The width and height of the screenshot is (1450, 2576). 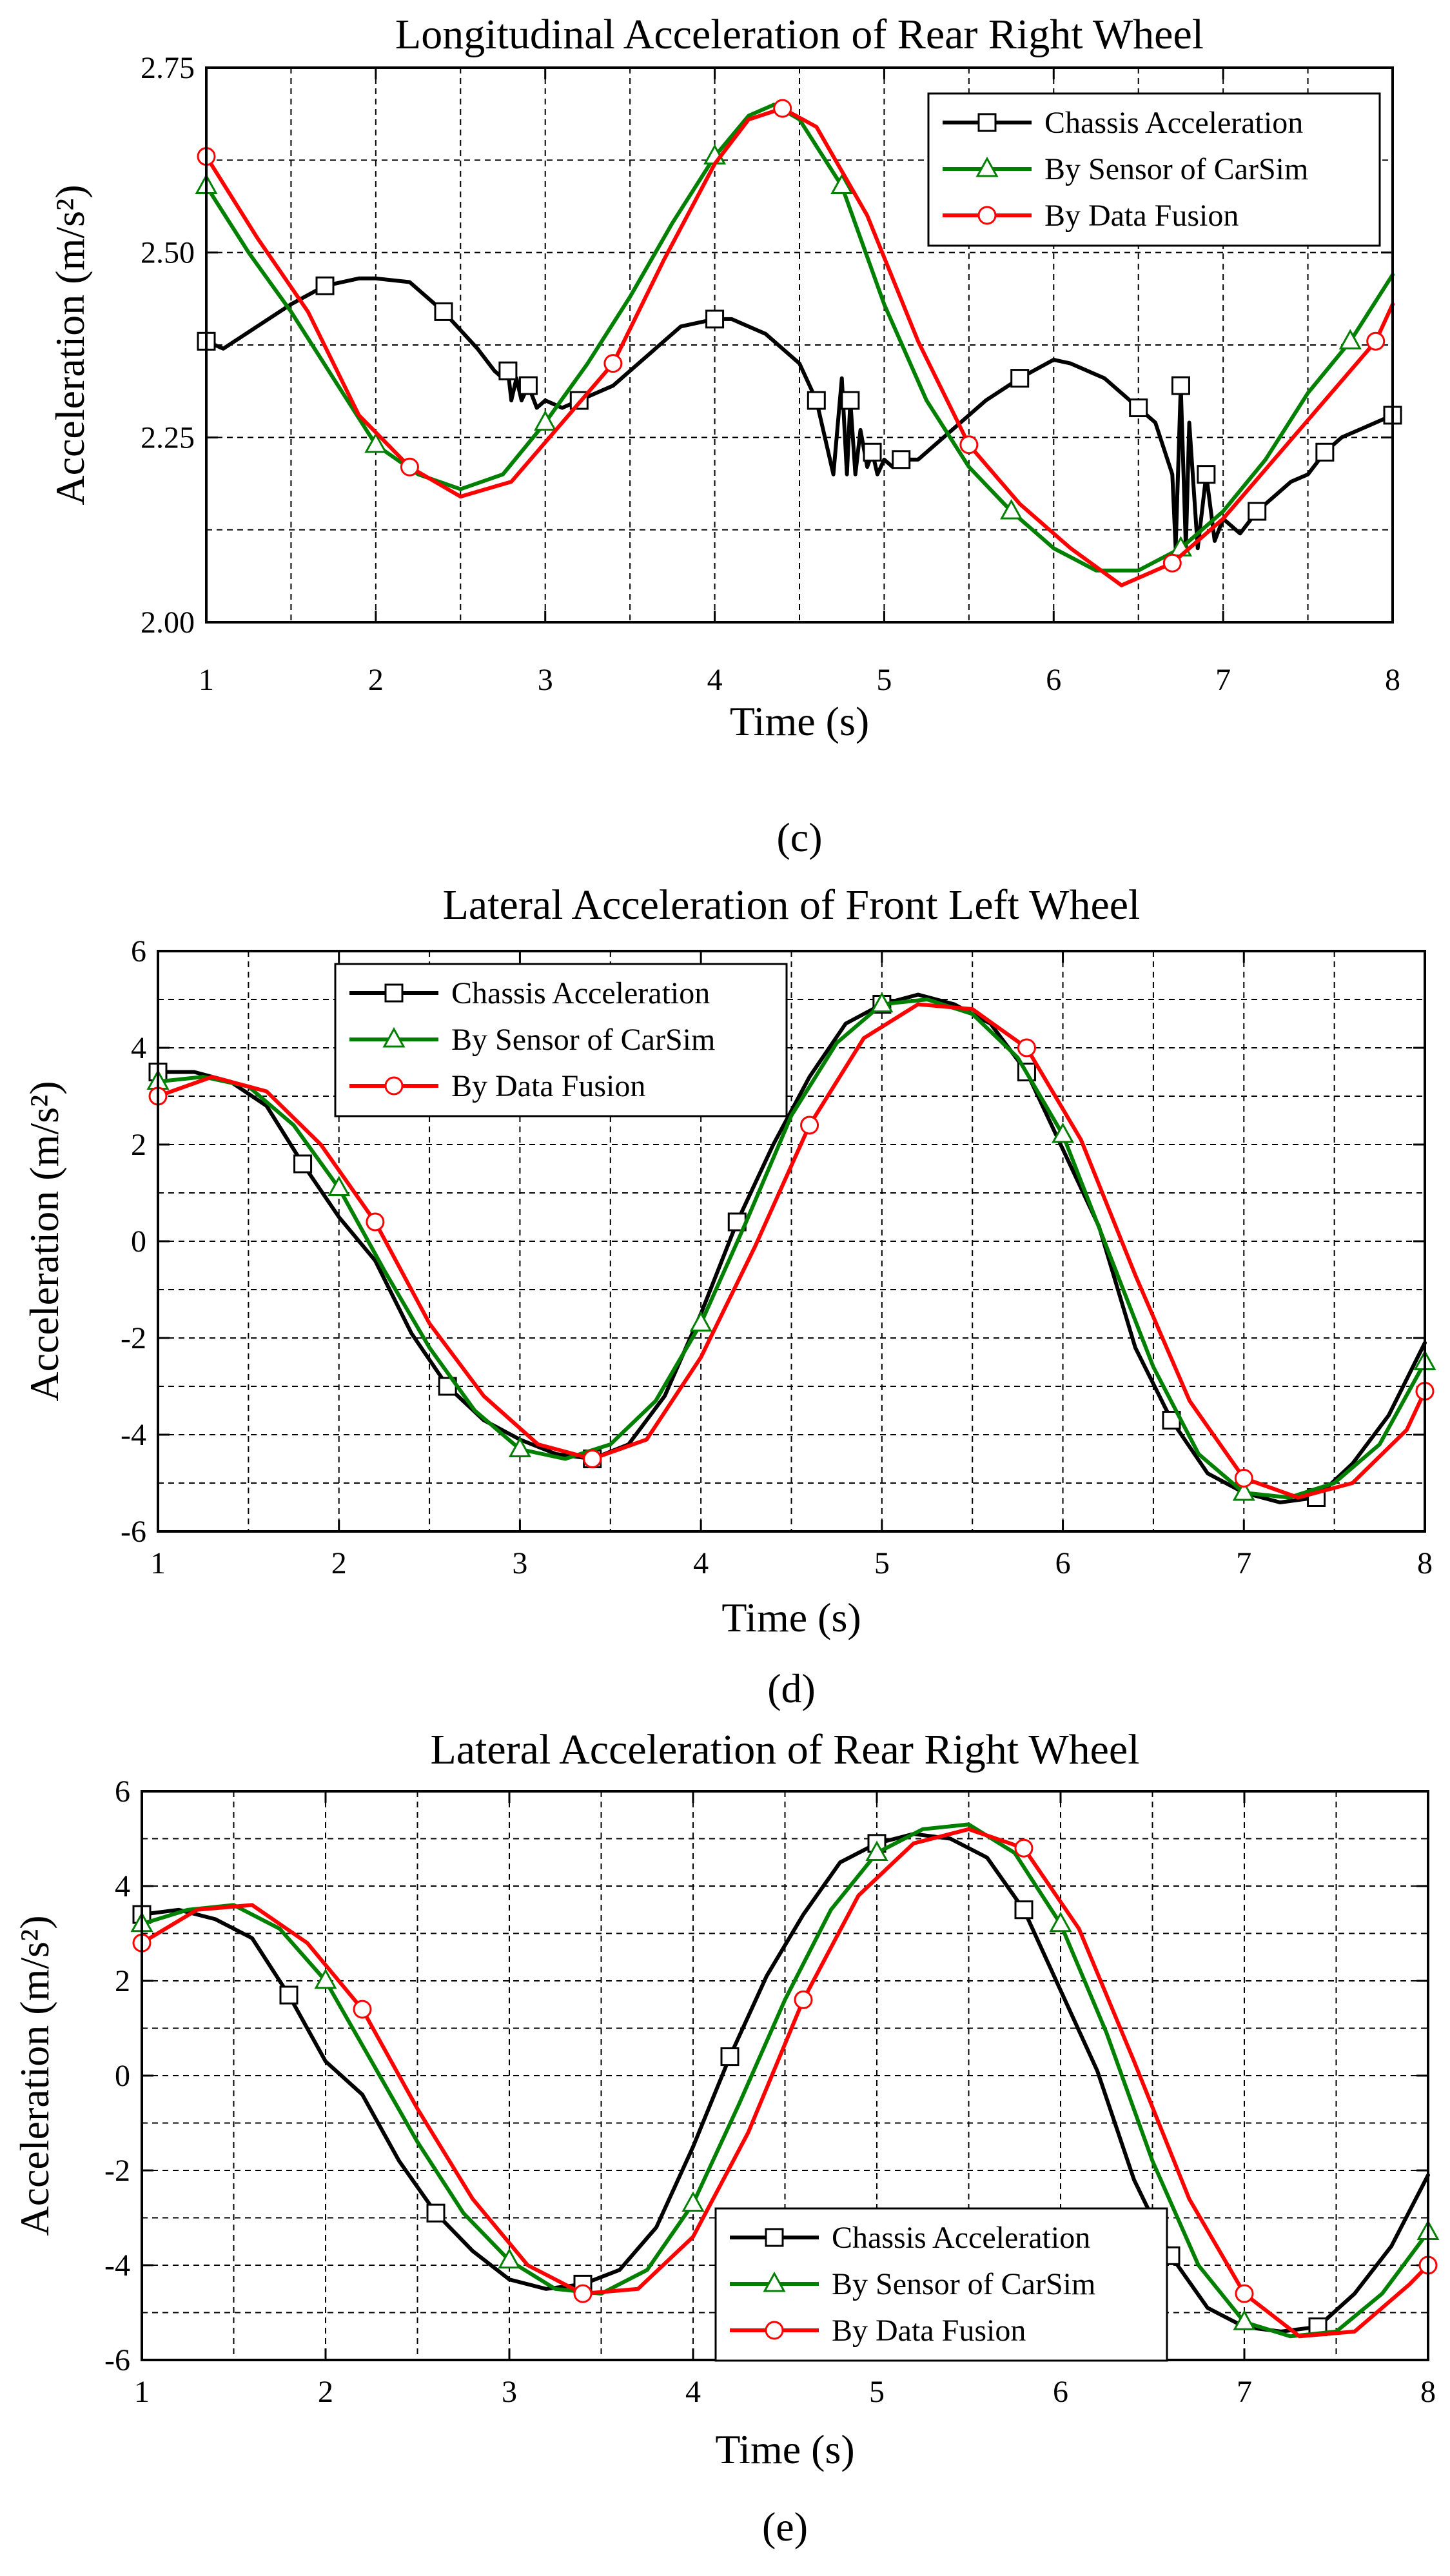 What do you see at coordinates (133, 1338) in the screenshot?
I see `y-tick-label: -2` at bounding box center [133, 1338].